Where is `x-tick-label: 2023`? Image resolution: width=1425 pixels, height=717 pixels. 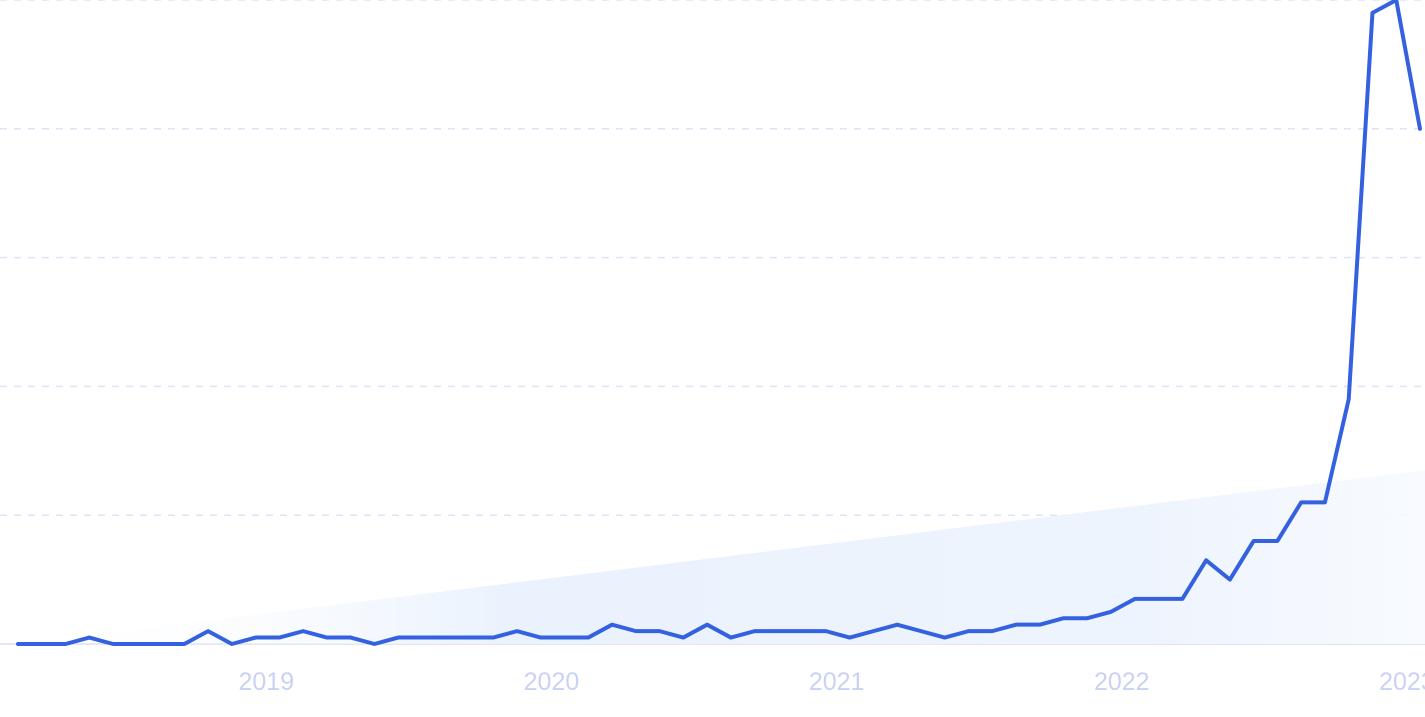
x-tick-label: 2023 is located at coordinates (1402, 682).